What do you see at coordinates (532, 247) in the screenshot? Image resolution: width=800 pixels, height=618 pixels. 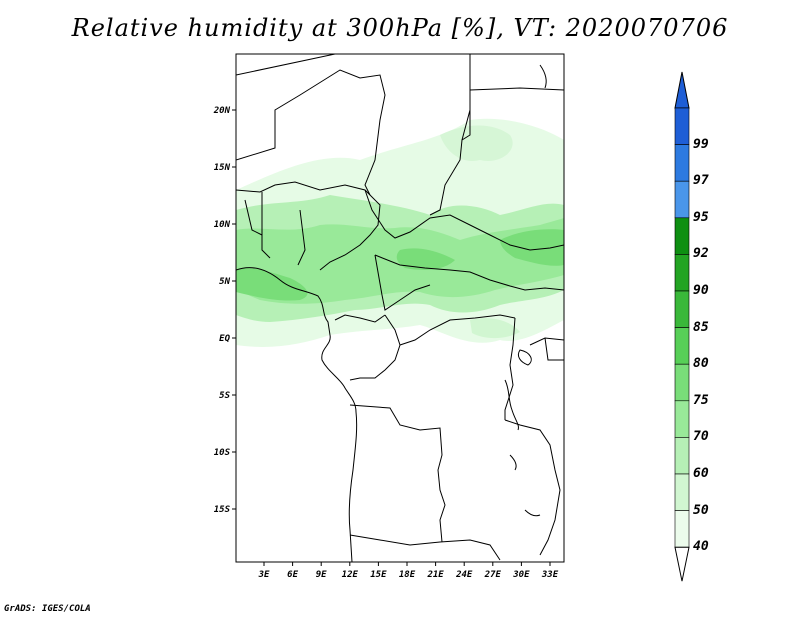 I see `humidity-core-east` at bounding box center [532, 247].